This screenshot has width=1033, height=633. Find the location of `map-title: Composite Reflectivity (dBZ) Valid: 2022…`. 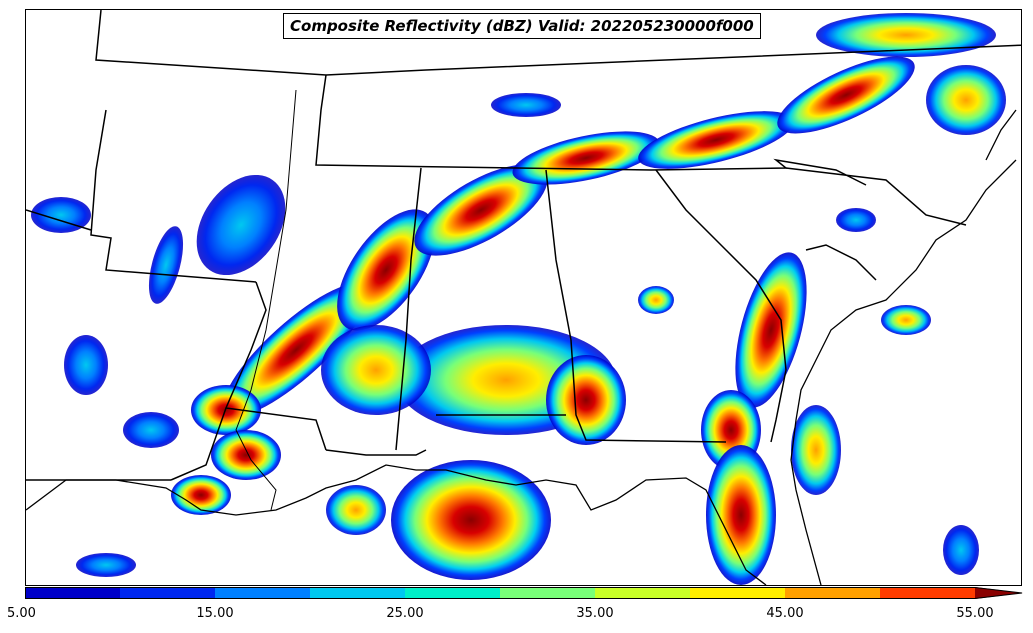

map-title: Composite Reflectivity (dBZ) Valid: 2022… is located at coordinates (522, 26).